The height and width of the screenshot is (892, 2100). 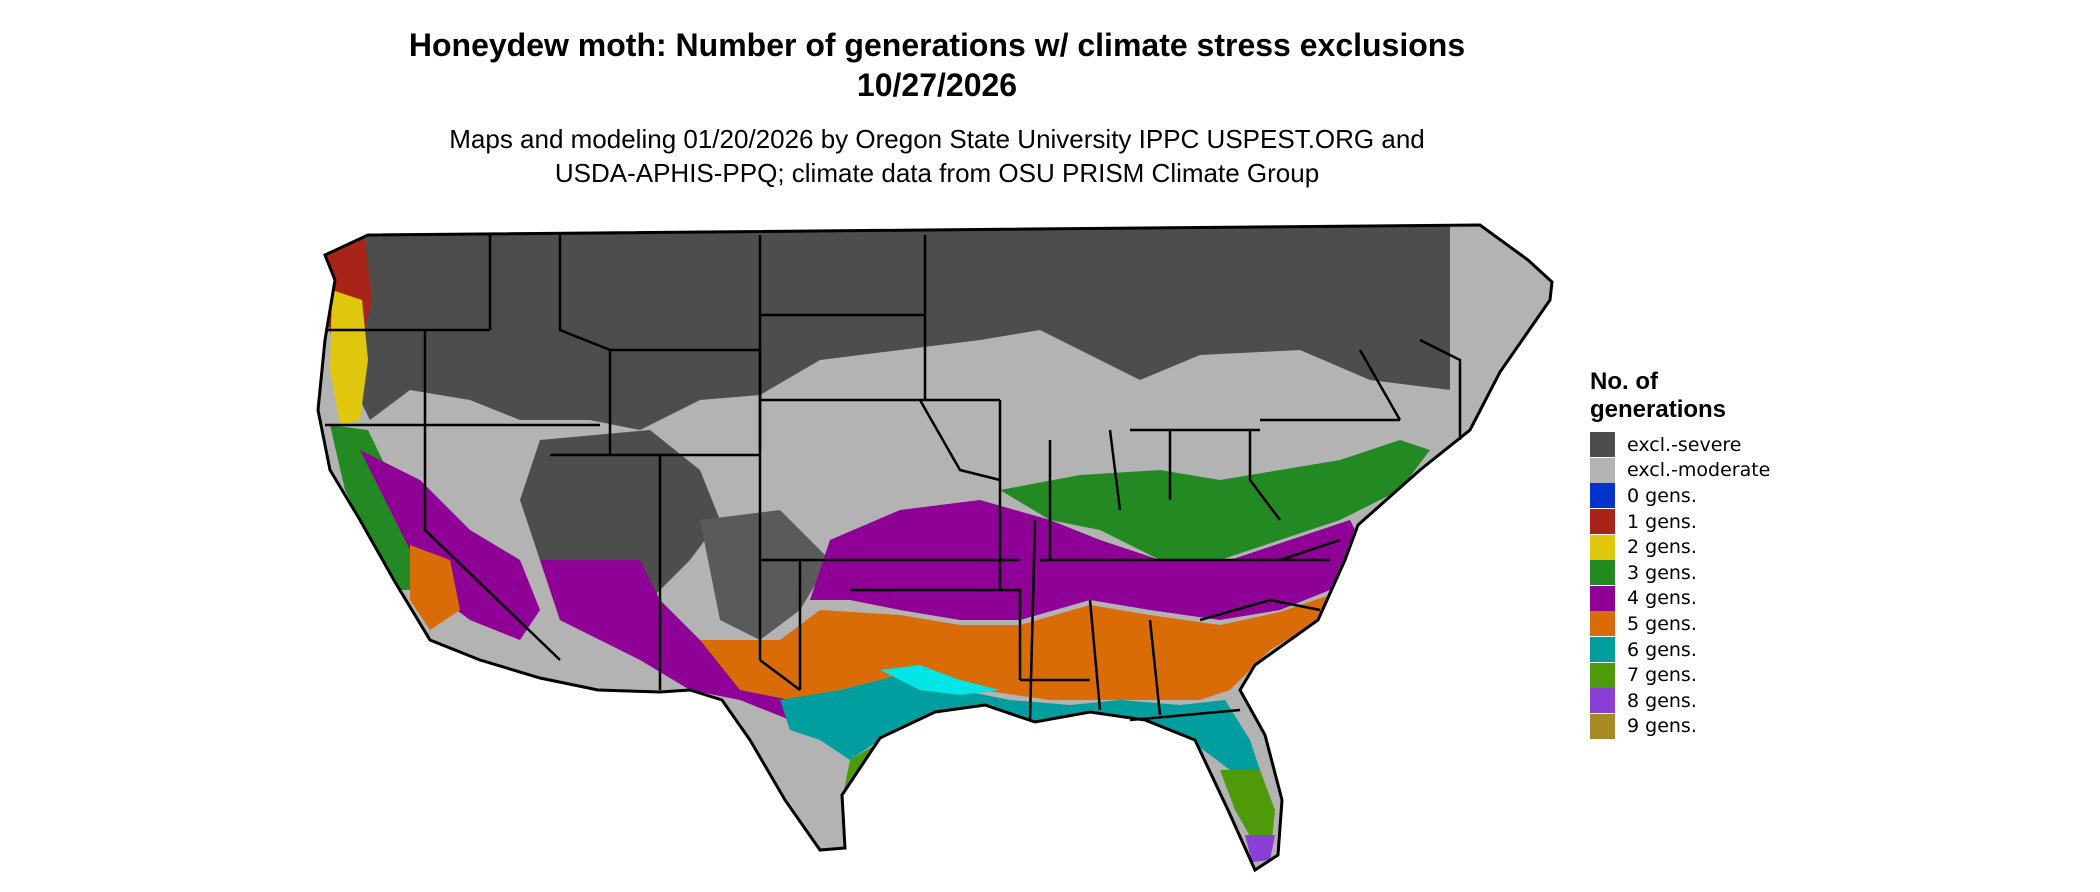 What do you see at coordinates (1662, 649) in the screenshot?
I see `legend-label: 6 gens.` at bounding box center [1662, 649].